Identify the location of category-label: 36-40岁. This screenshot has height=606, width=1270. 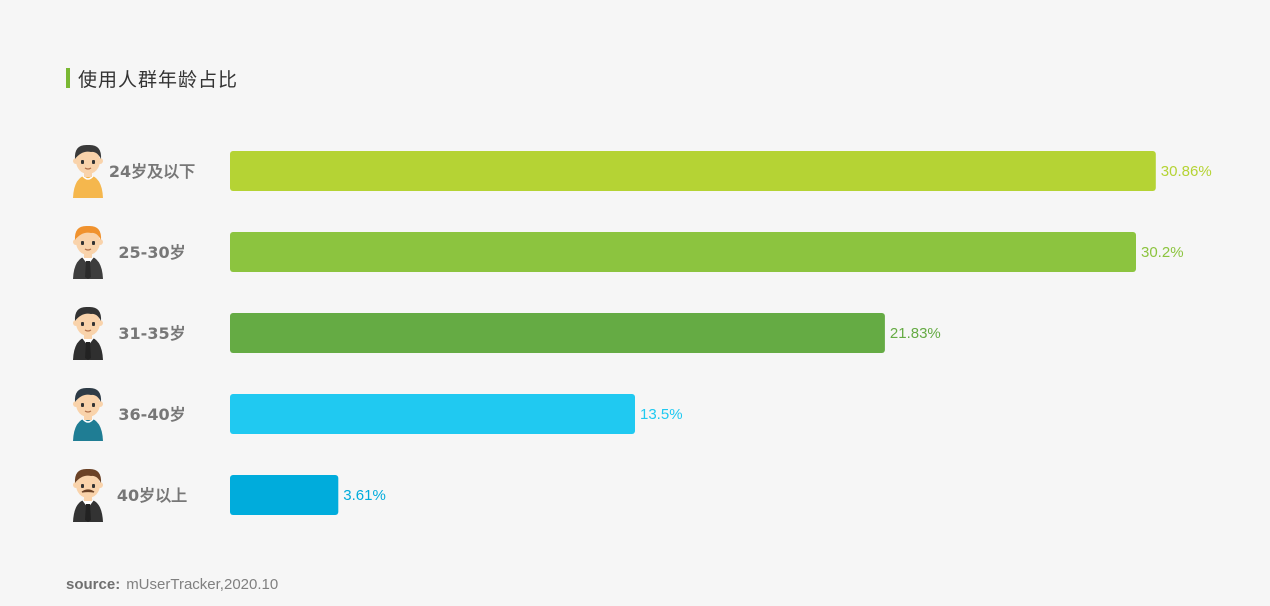
(151, 414).